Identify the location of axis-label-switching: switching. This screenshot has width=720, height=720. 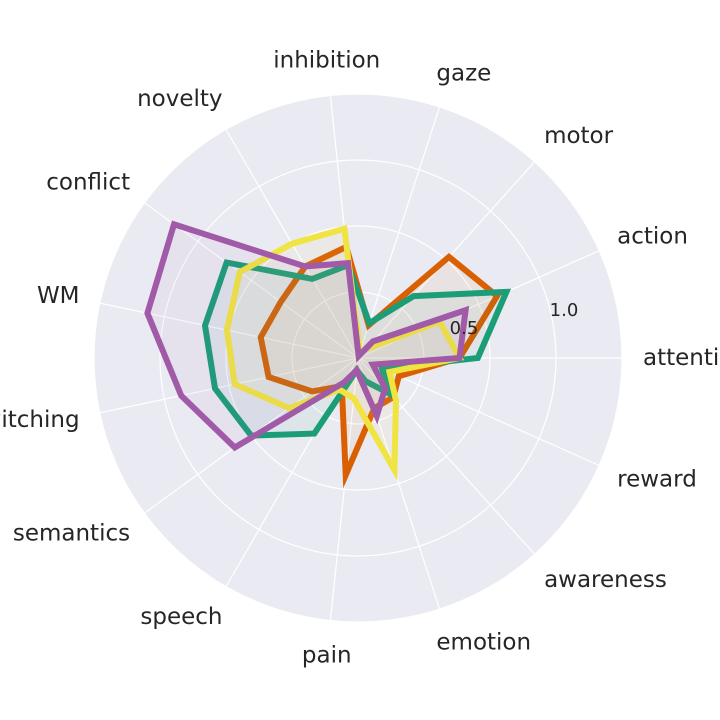
(40, 420).